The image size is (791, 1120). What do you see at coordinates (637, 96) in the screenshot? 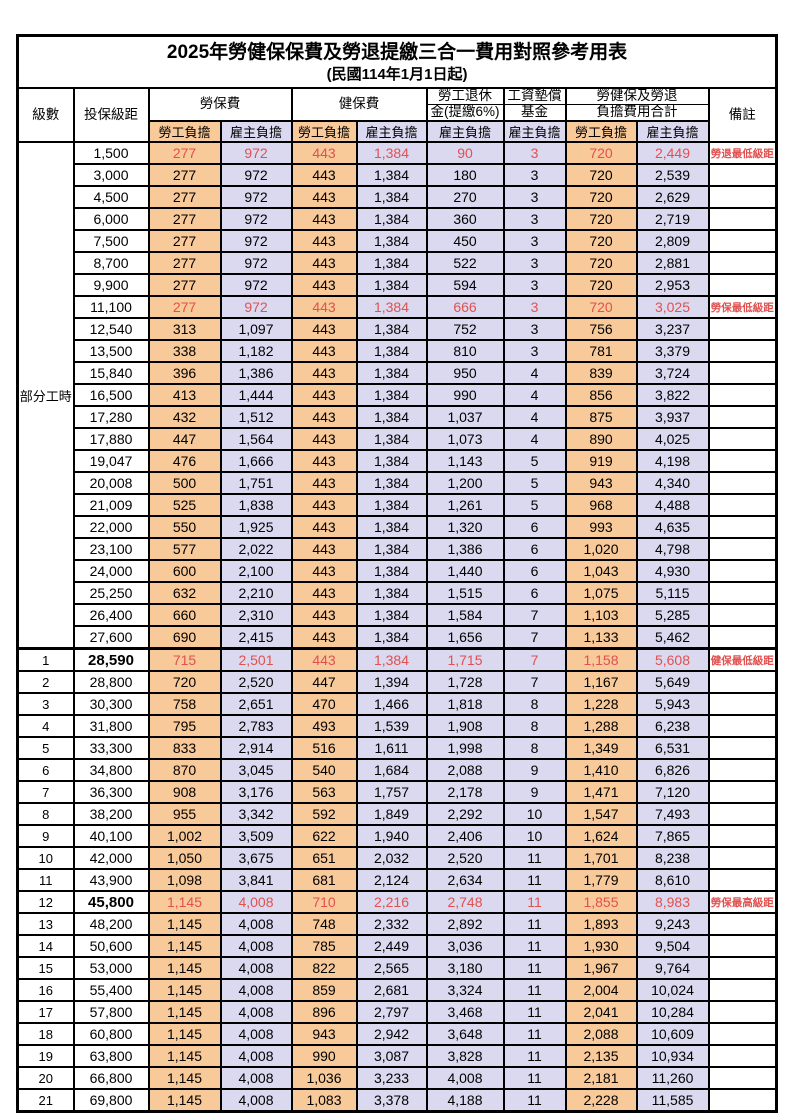
I see `group-header-total-line1: 勞健保及勞退` at bounding box center [637, 96].